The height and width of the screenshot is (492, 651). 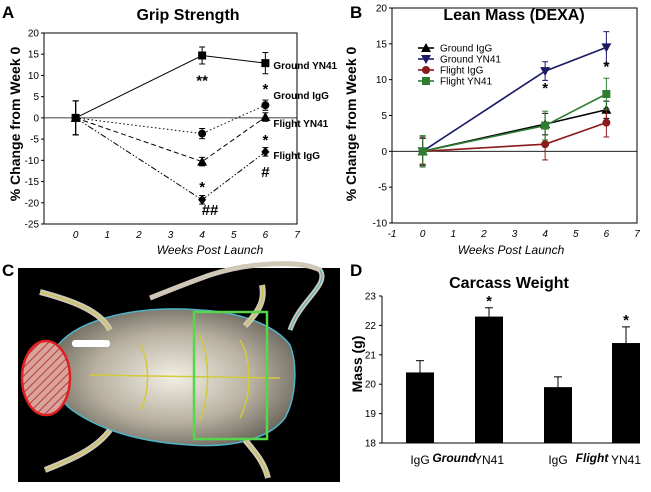 I want to click on series-end-label: Flight IgG, so click(x=296, y=156).